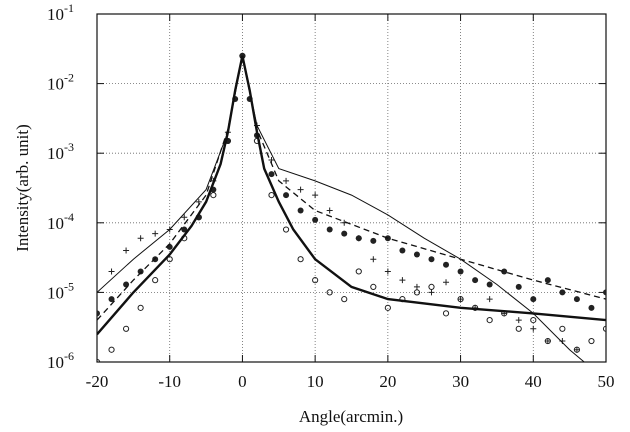  Describe the element at coordinates (351, 416) in the screenshot. I see `x-axis-label: Angle(arcmin.)` at that location.